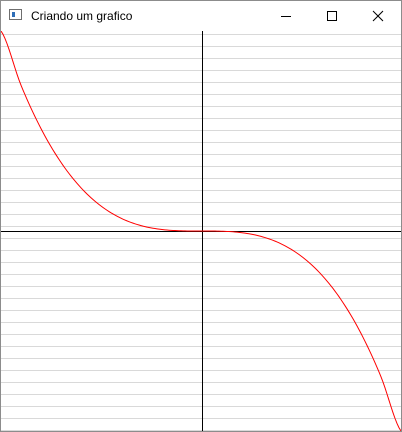  I want to click on close-icon, so click(378, 16).